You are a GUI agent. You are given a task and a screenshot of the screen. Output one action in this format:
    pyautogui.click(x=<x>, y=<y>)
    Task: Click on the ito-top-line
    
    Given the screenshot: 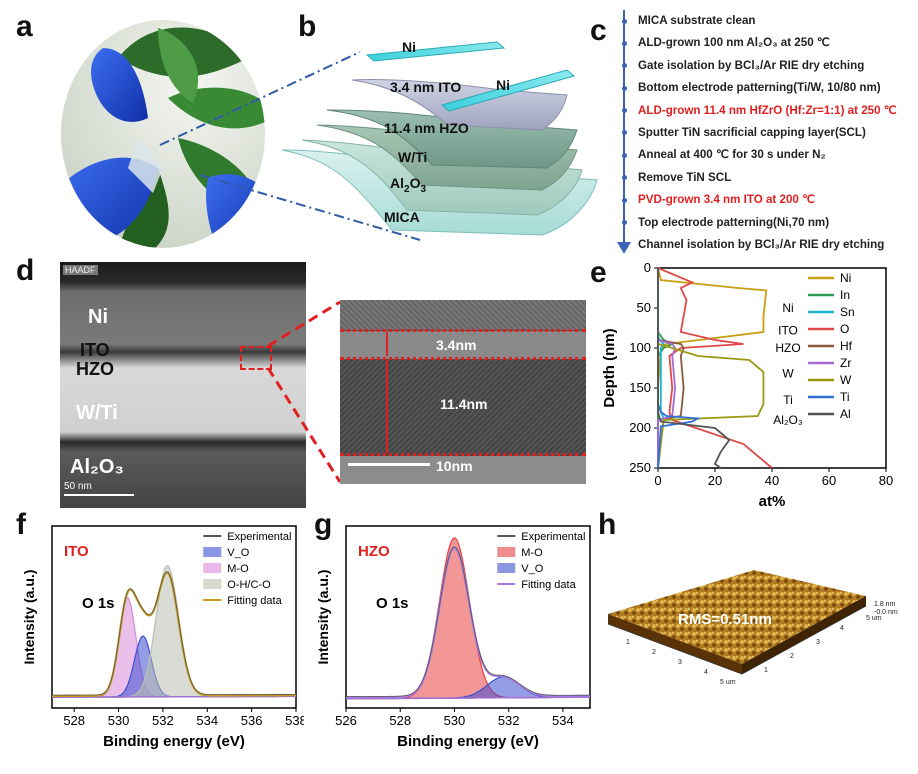 What is the action you would take?
    pyautogui.click(x=463, y=330)
    